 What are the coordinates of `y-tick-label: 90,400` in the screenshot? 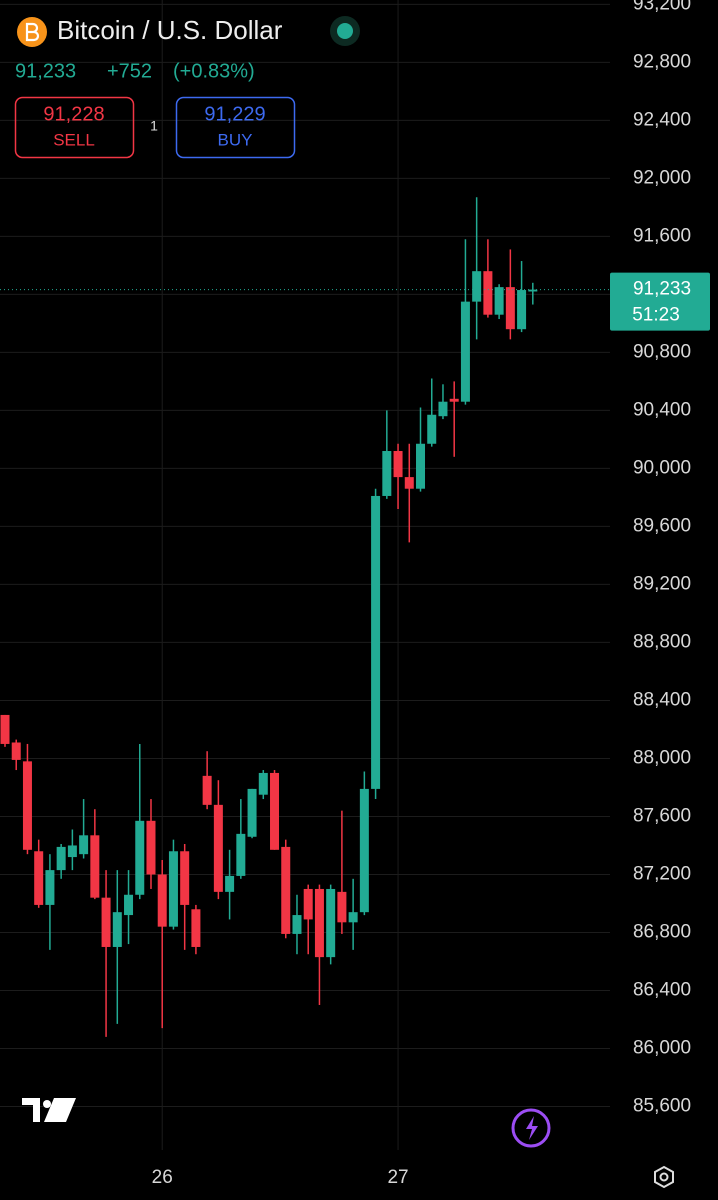 It's located at (662, 409).